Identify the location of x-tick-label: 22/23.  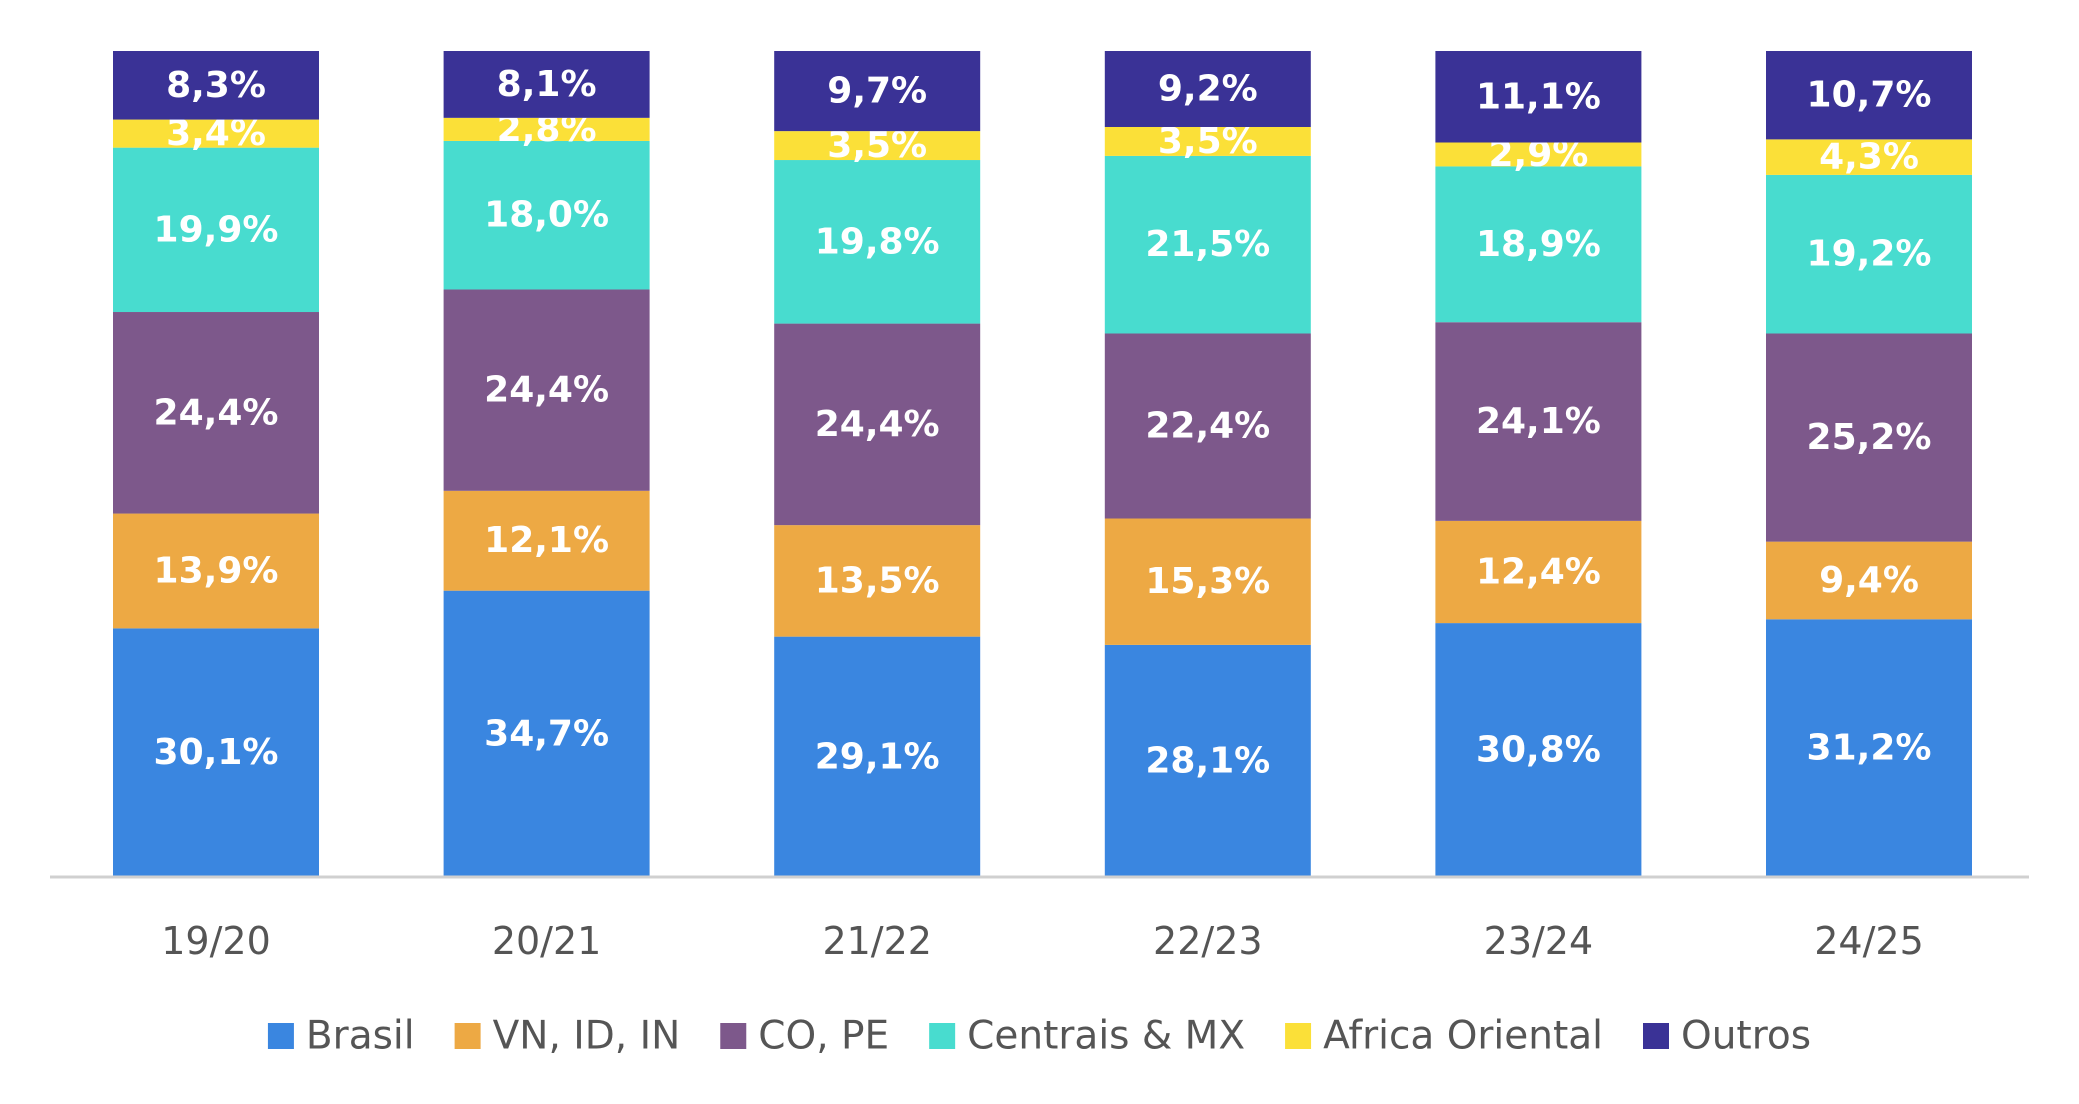
(1208, 941).